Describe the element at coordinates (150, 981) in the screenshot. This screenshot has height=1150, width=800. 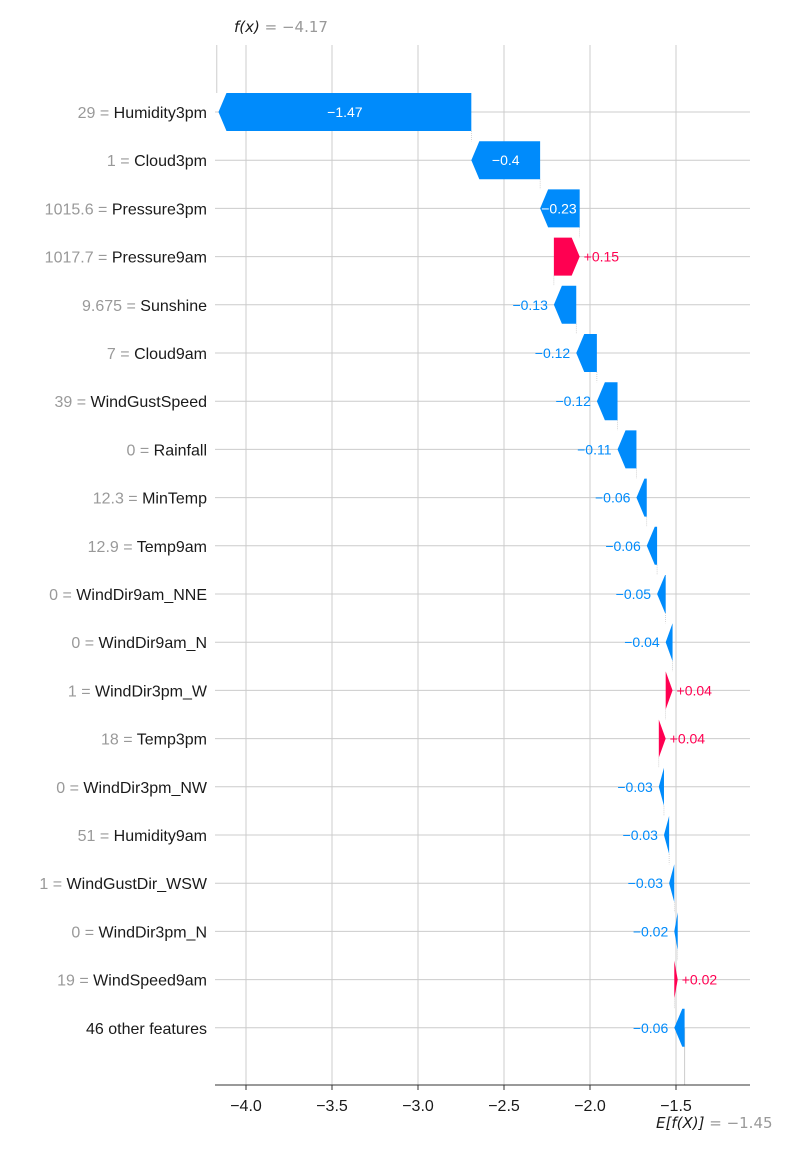
I see `feature-name: WindSpeed9am` at that location.